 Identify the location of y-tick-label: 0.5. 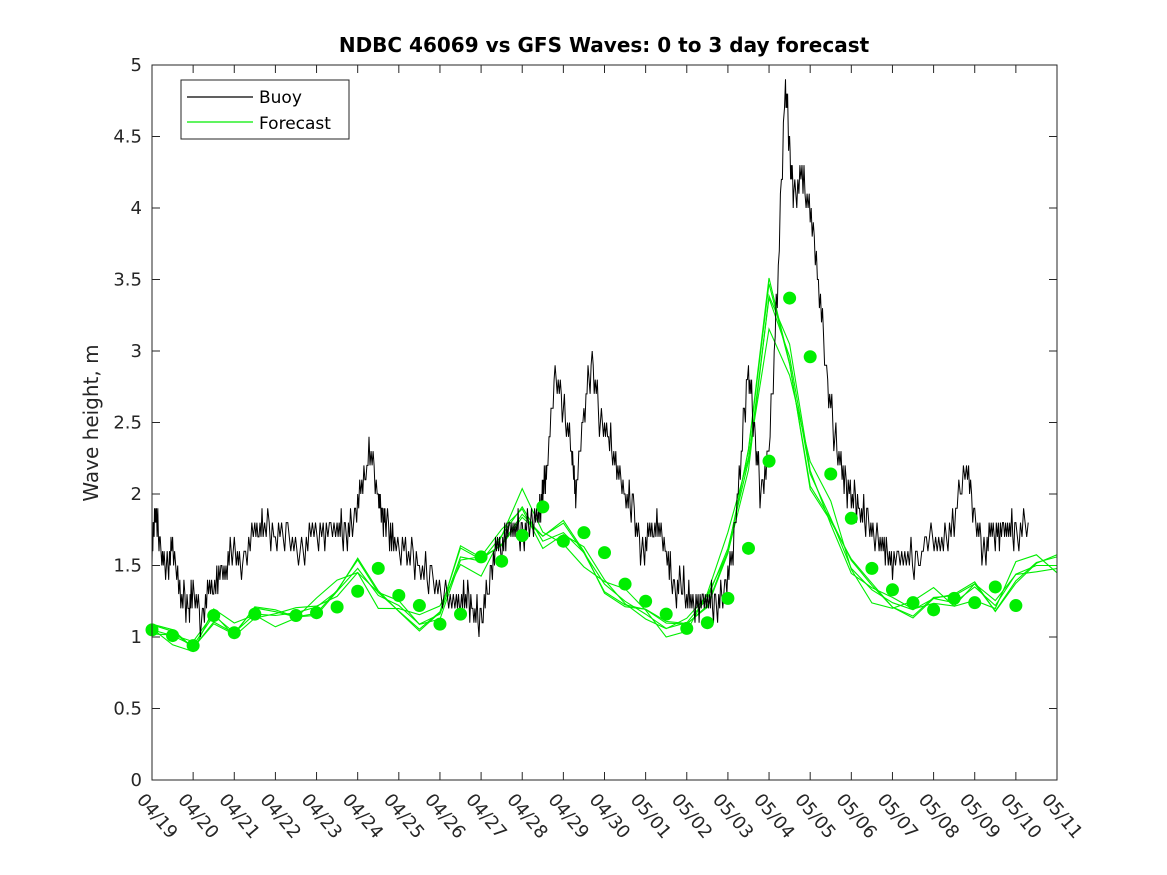
(127, 709).